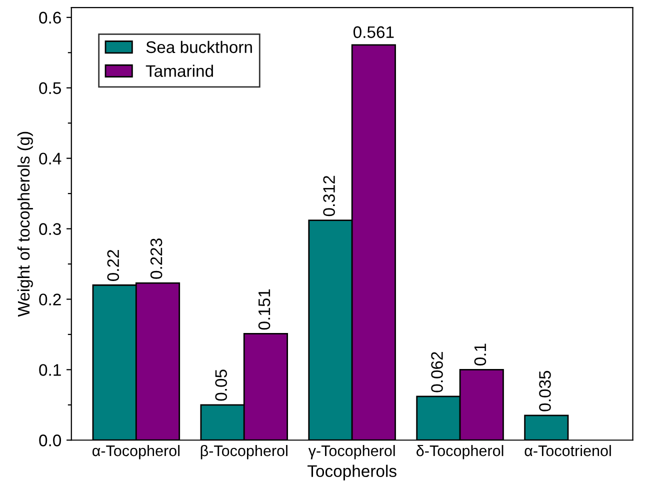 Image resolution: width=649 pixels, height=503 pixels. Describe the element at coordinates (179, 70) in the screenshot. I see `legend-label: Tamarind` at that location.